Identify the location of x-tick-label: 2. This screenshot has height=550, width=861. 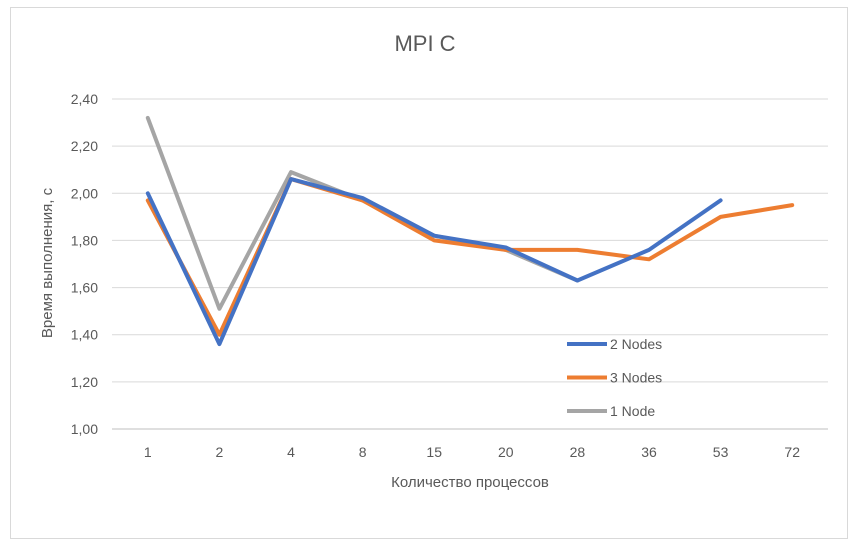
(220, 452).